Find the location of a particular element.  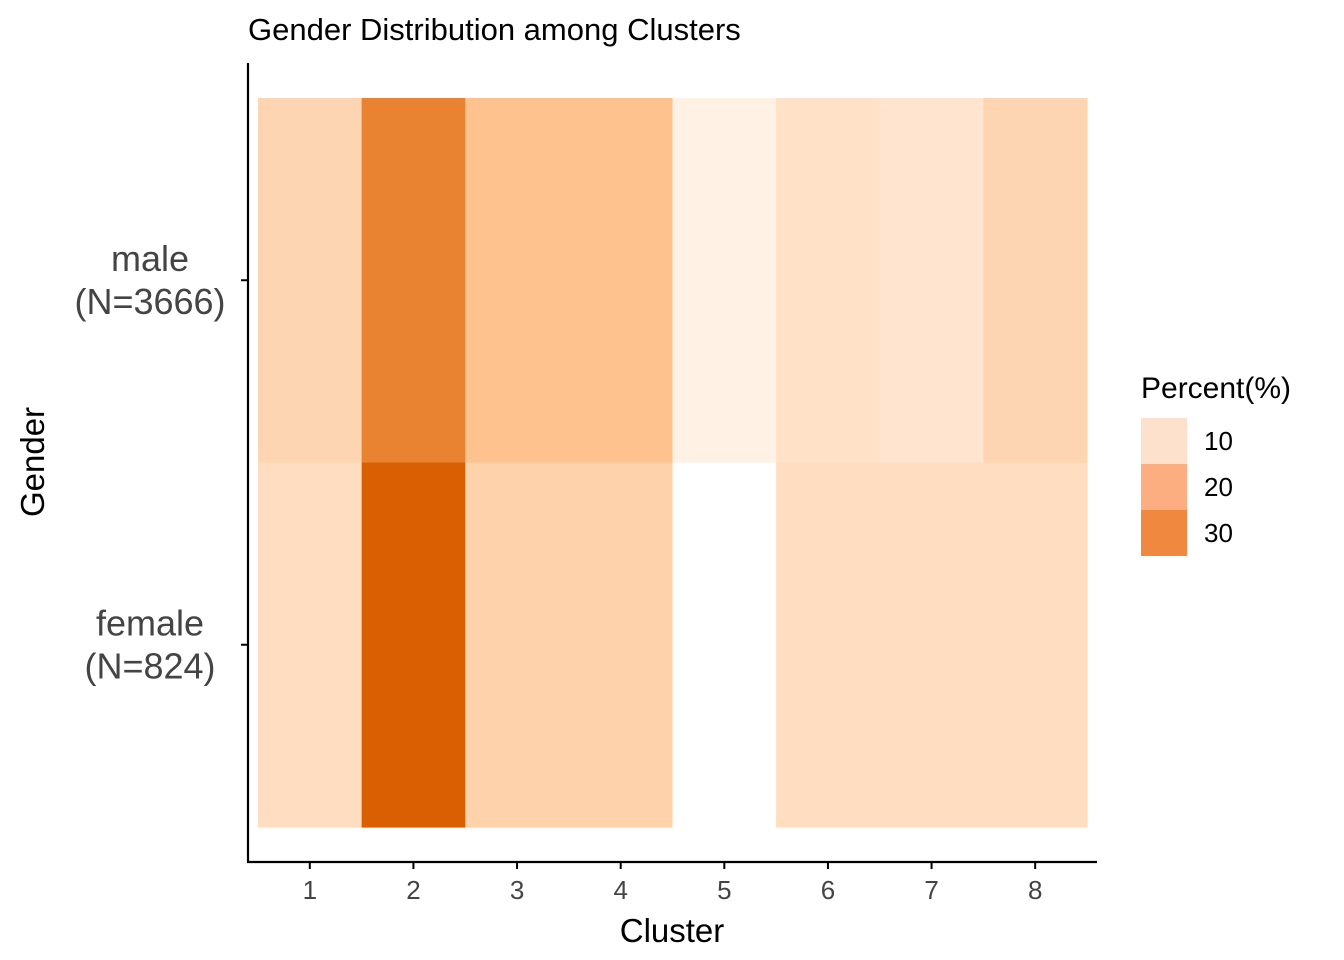

heatmap-cell-r2-c7 is located at coordinates (931, 645).